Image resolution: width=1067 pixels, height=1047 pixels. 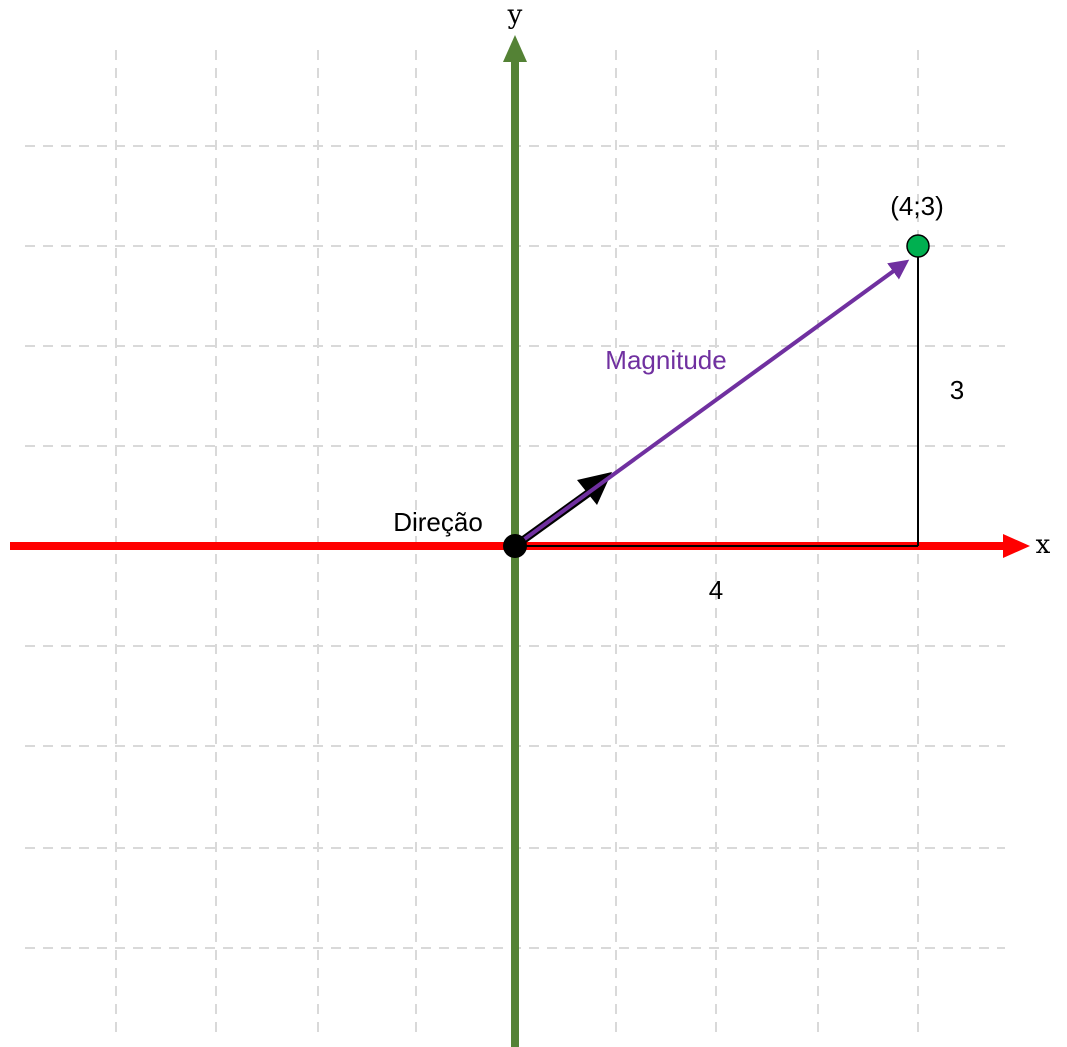 What do you see at coordinates (716, 590) in the screenshot?
I see `horizontal-label: 4` at bounding box center [716, 590].